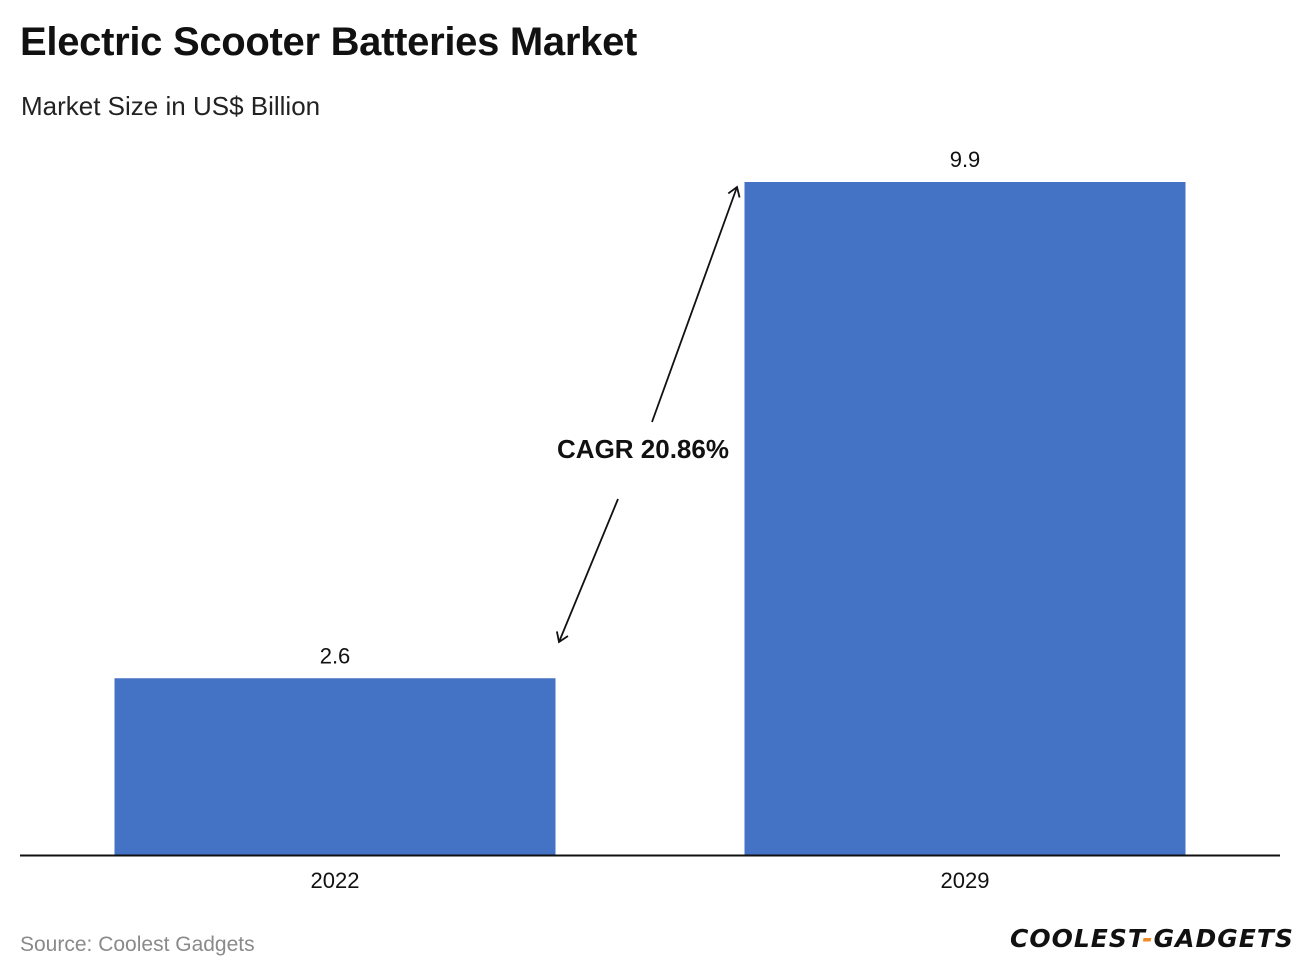  Describe the element at coordinates (335, 655) in the screenshot. I see `value-label-2022: 2.6` at that location.